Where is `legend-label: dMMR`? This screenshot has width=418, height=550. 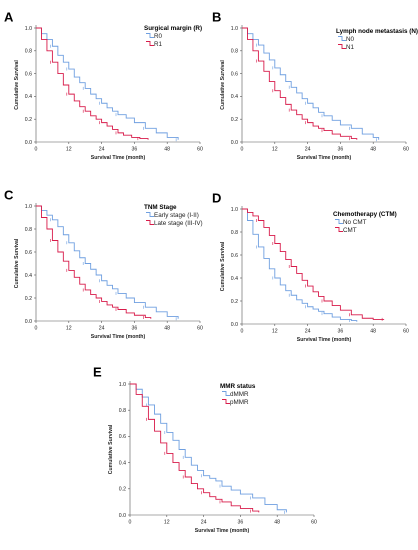
legend-label: dMMR is located at coordinates (239, 394).